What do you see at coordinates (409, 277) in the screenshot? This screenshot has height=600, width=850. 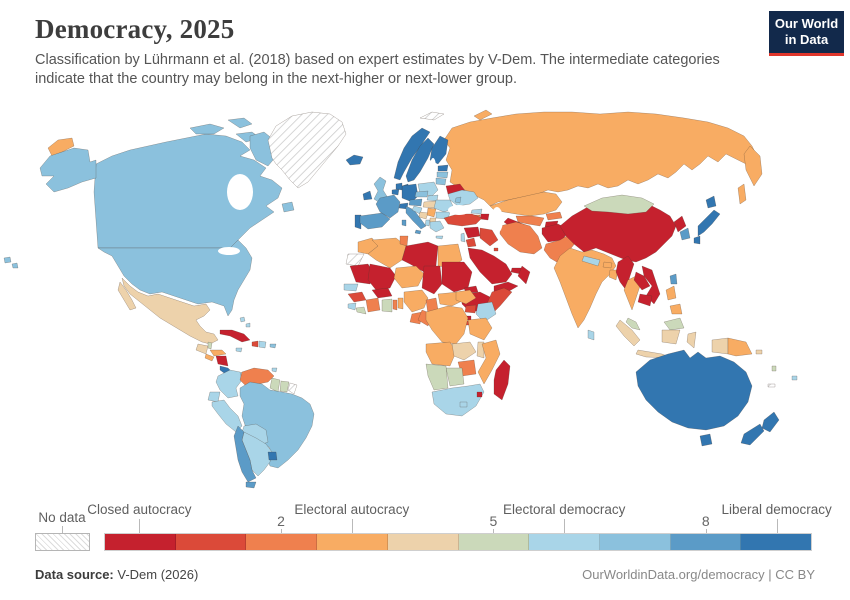 I see `country-niger` at bounding box center [409, 277].